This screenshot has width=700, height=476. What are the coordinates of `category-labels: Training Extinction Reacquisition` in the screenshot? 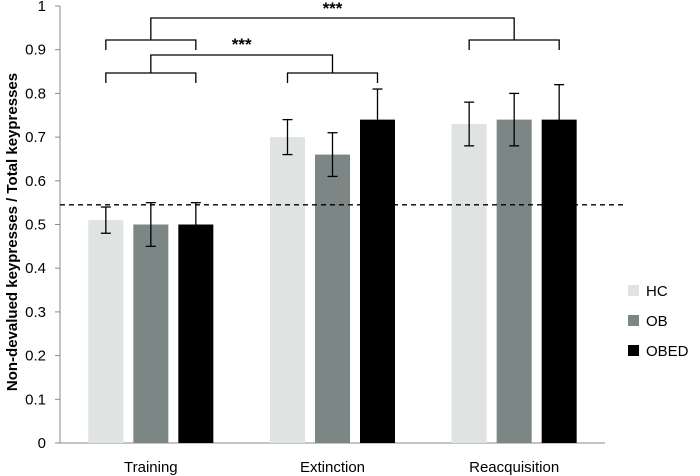 It's located at (341, 467).